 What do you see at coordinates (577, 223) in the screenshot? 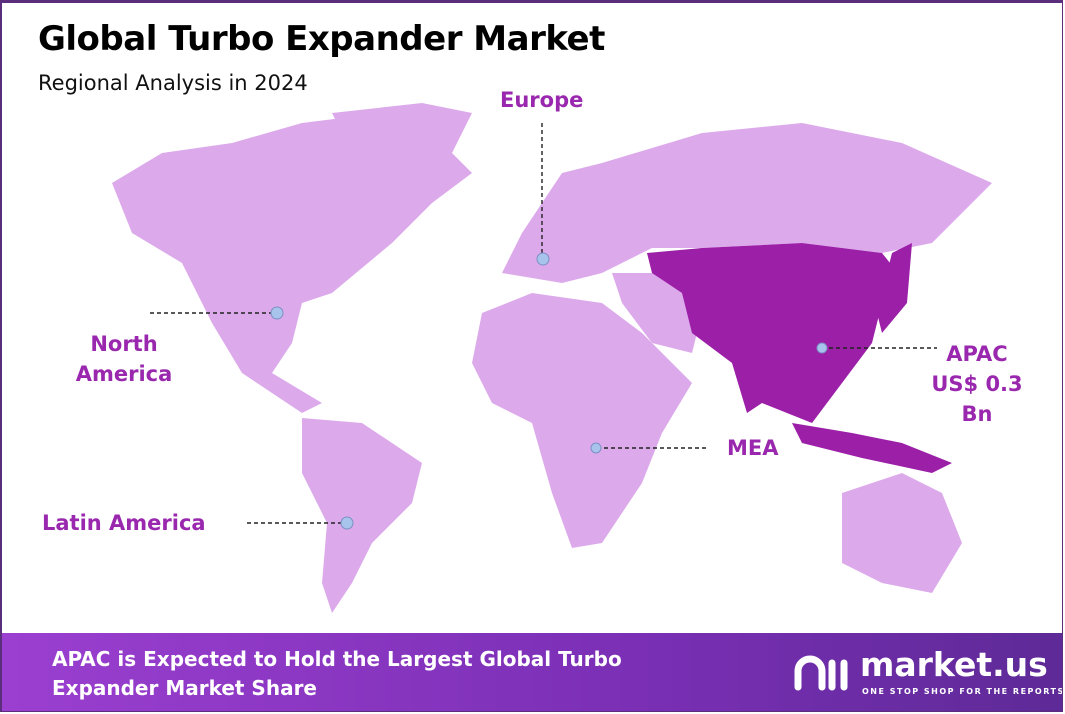
I see `europe-shape` at bounding box center [577, 223].